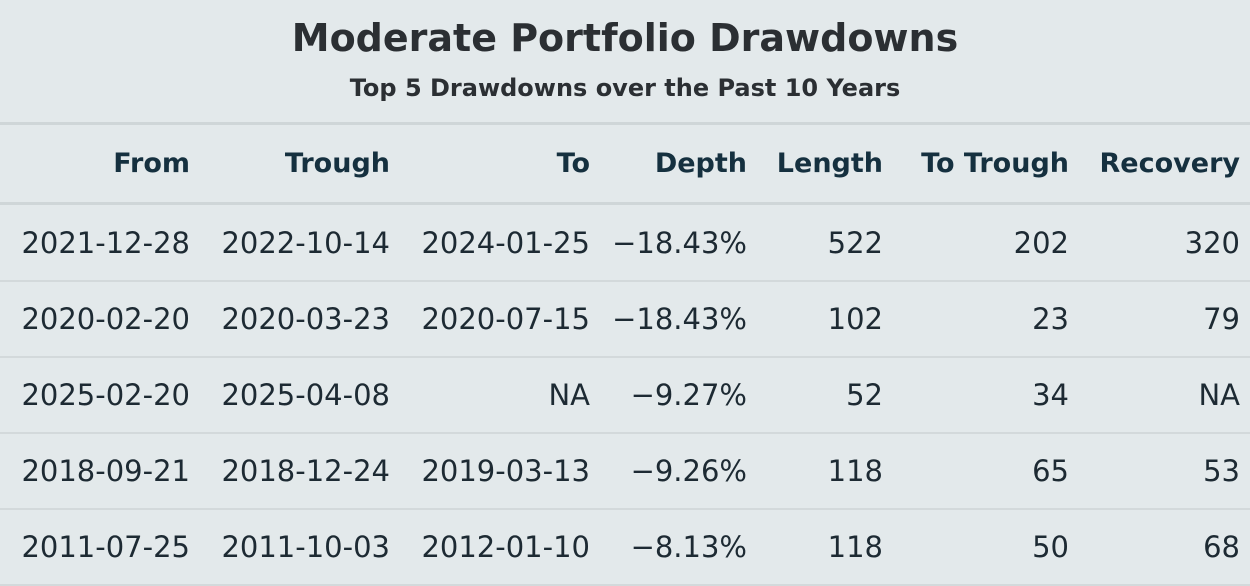 Image resolution: width=1250 pixels, height=586 pixels. I want to click on column-header-to: To, so click(500, 165).